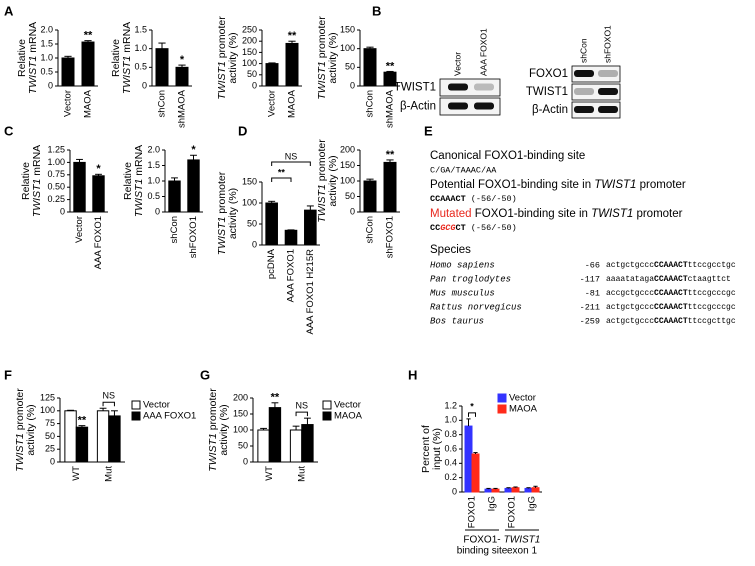 Image resolution: width=755 pixels, height=566 pixels. What do you see at coordinates (592, 293) in the screenshot?
I see `species-position: -81` at bounding box center [592, 293].